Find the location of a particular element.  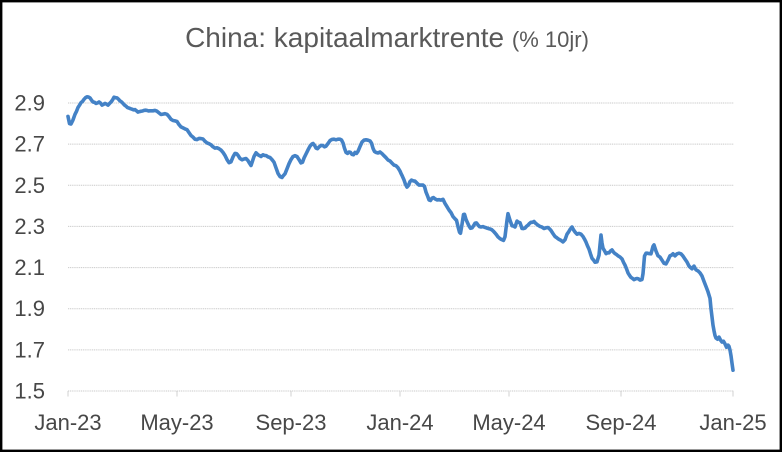

svg-text: May-23 is located at coordinates (176, 422).